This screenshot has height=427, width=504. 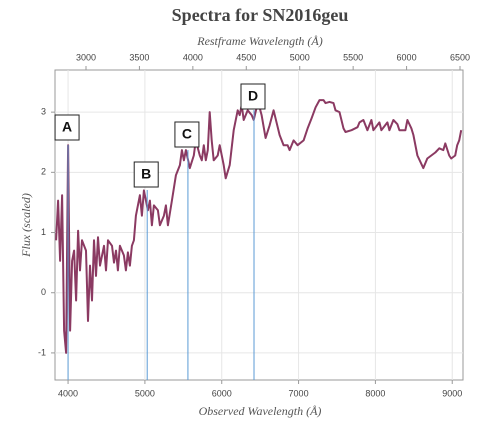 I want to click on y-tick-label: 3, so click(x=43, y=112).